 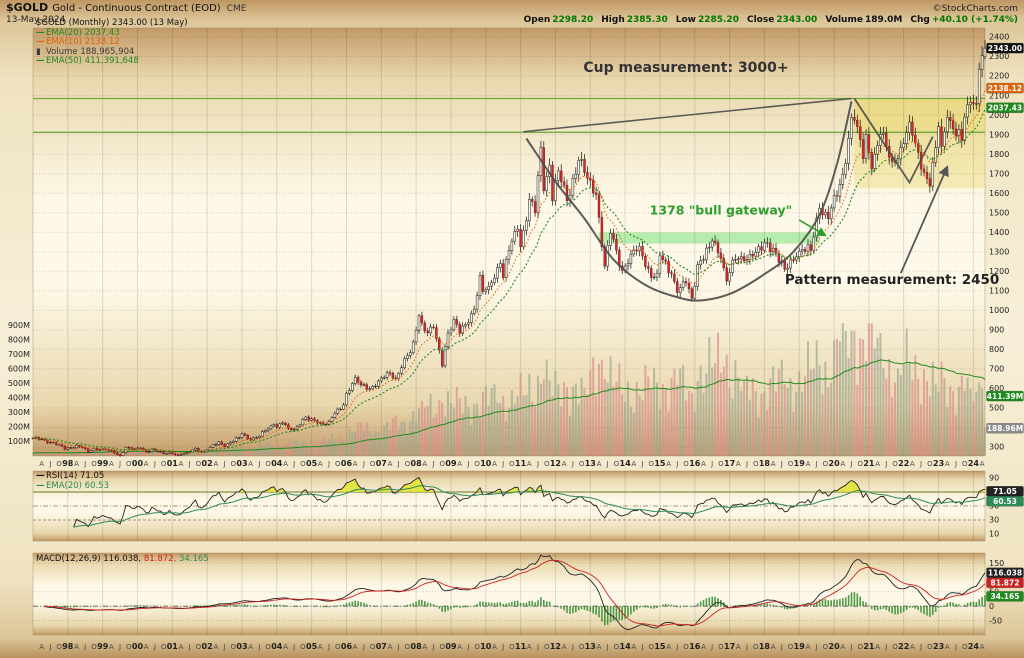 What do you see at coordinates (521, 463) in the screenshot?
I see `svg-text: 11` at bounding box center [521, 463].